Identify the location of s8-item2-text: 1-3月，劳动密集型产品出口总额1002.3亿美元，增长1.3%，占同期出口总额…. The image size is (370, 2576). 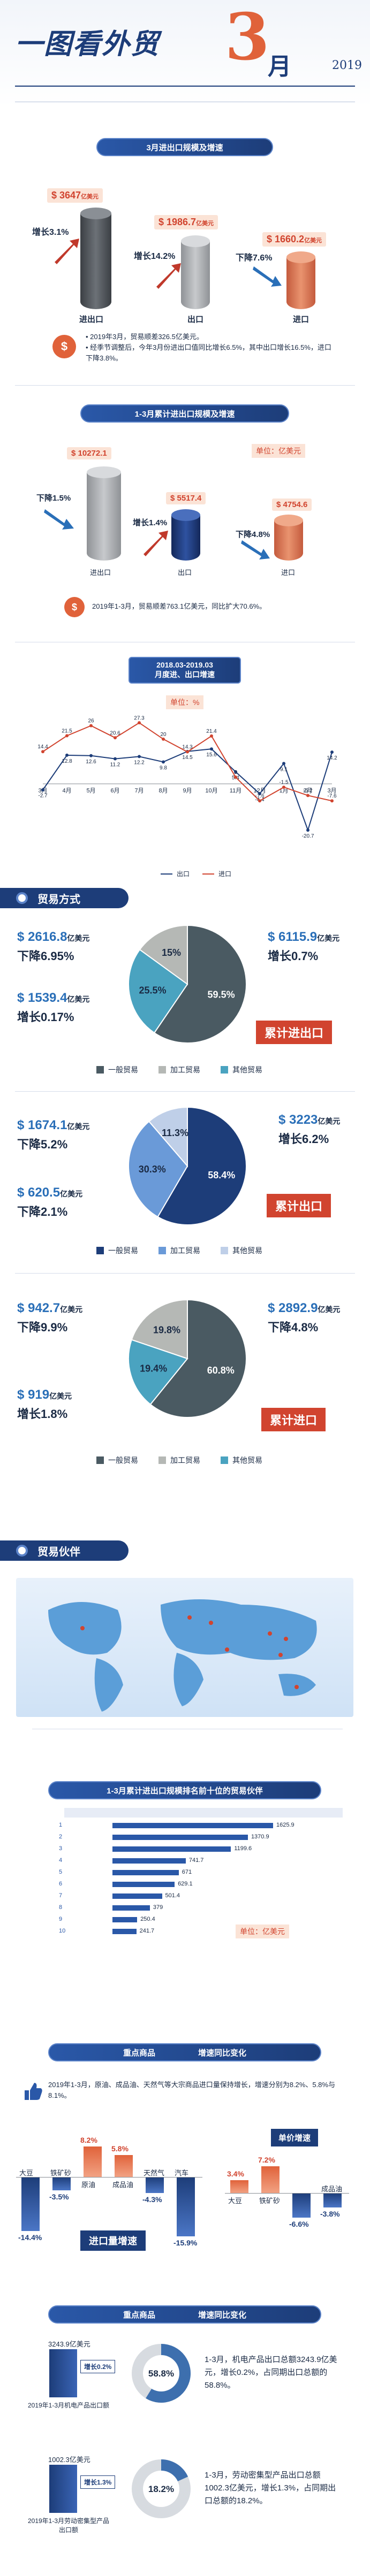
(270, 2488).